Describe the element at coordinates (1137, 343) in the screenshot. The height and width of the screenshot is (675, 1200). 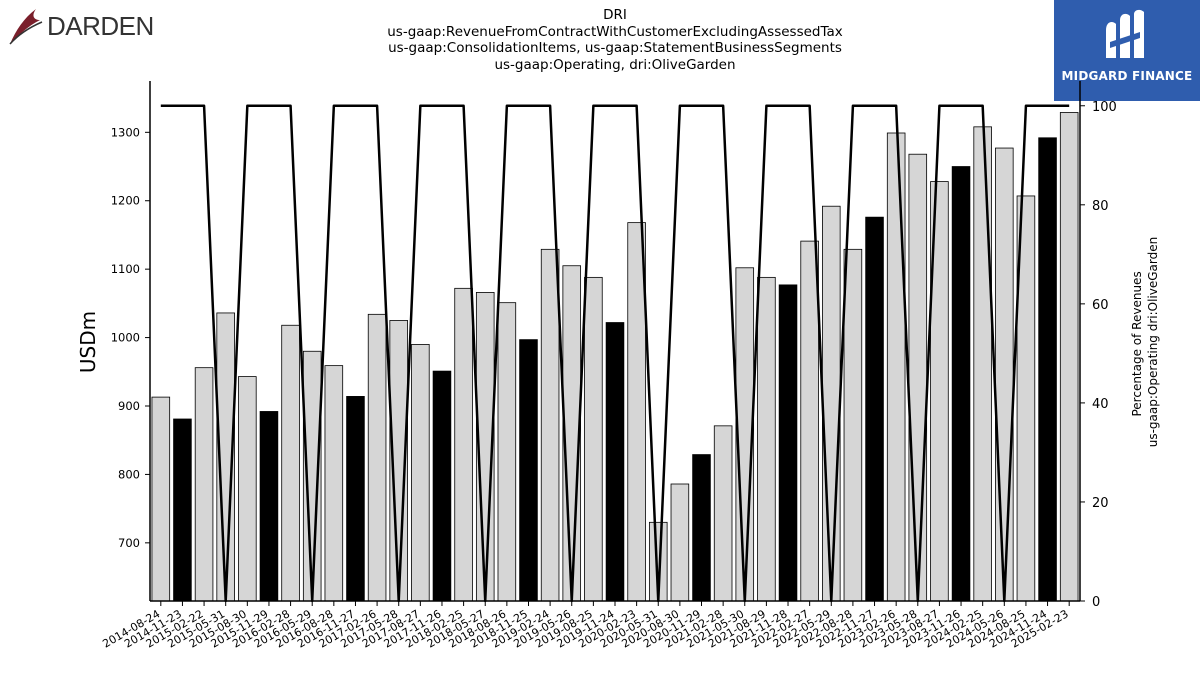
I see `y2-axis-label-line: Percentage of Revenues` at that location.